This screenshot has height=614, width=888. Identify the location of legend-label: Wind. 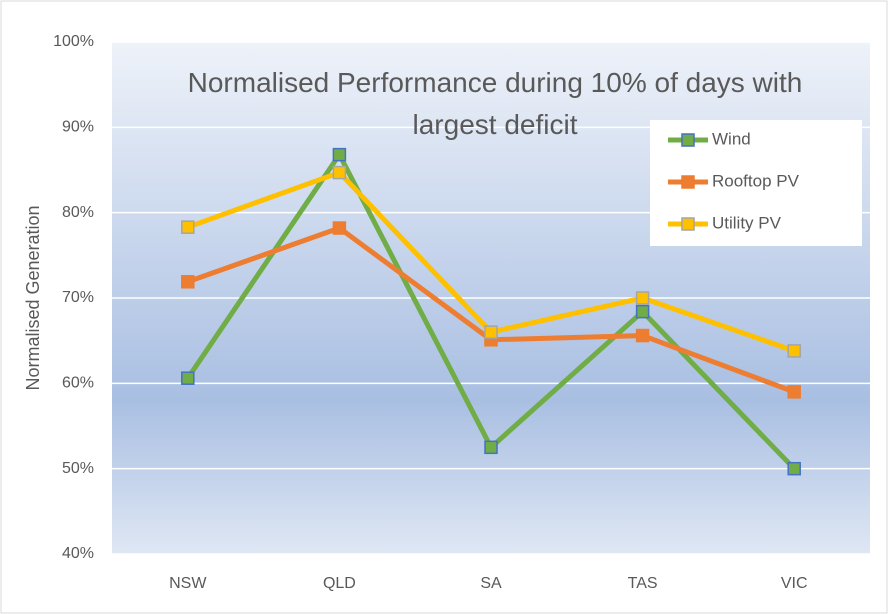
(731, 138).